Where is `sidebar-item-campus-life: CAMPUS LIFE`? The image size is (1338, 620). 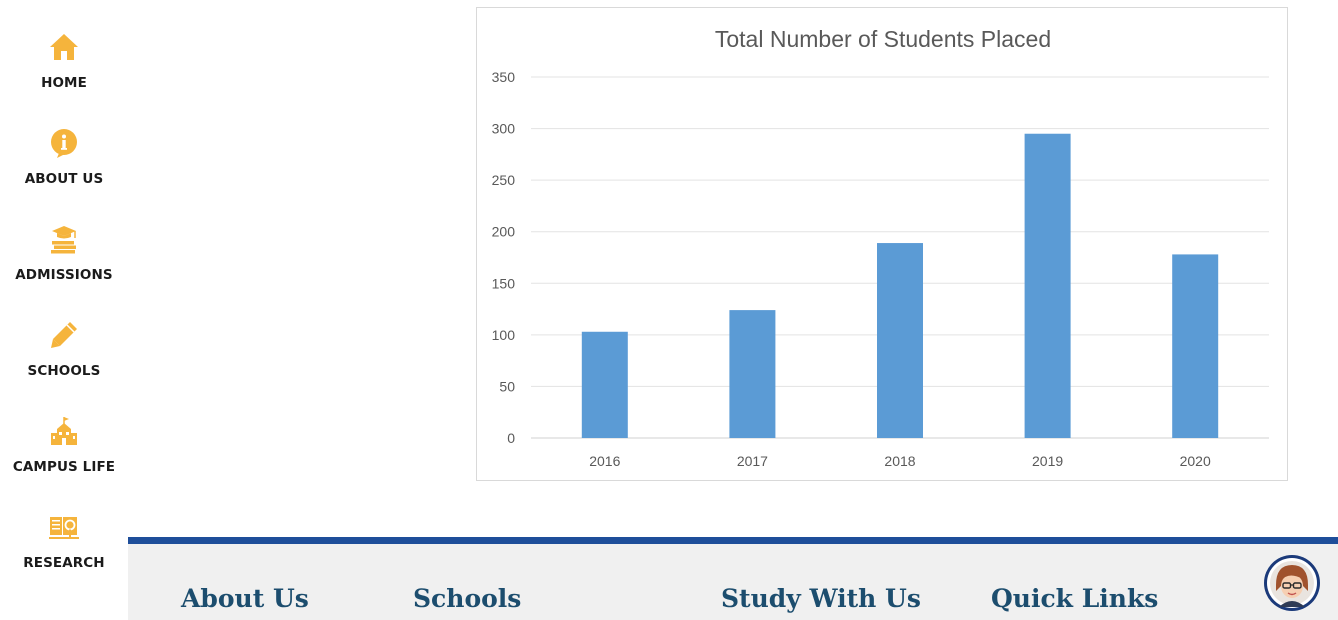 sidebar-item-campus-life: CAMPUS LIFE is located at coordinates (64, 455).